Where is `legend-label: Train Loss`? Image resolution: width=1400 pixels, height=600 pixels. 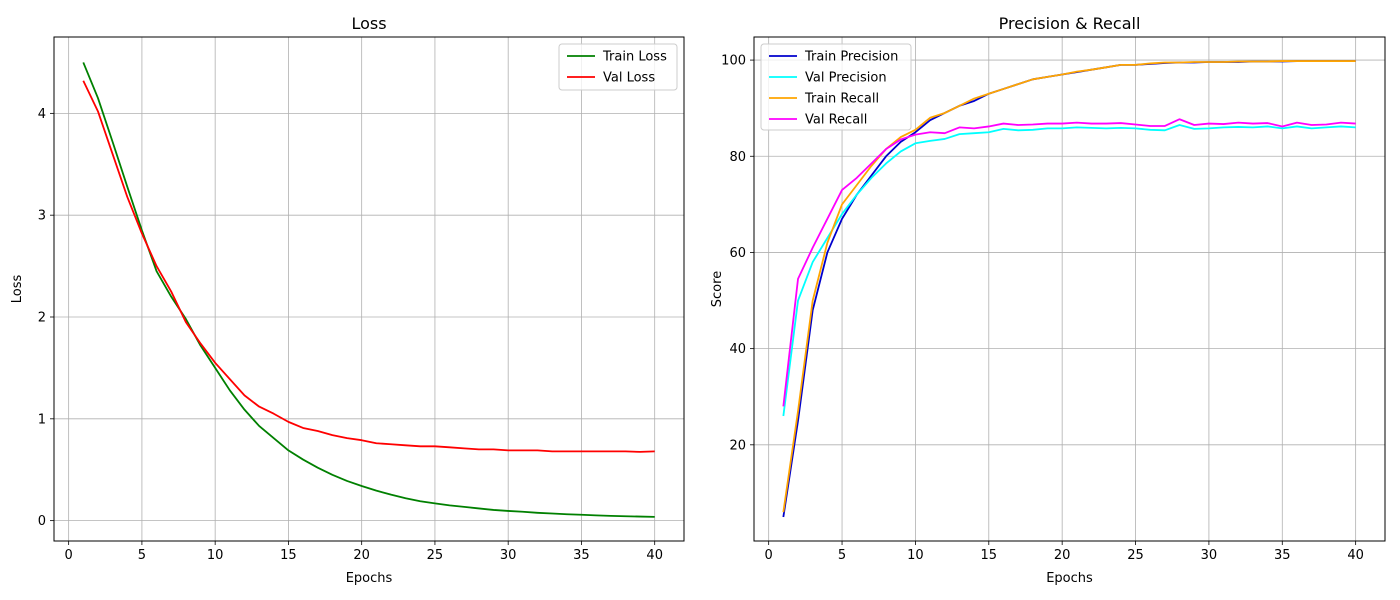 legend-label: Train Loss is located at coordinates (634, 57).